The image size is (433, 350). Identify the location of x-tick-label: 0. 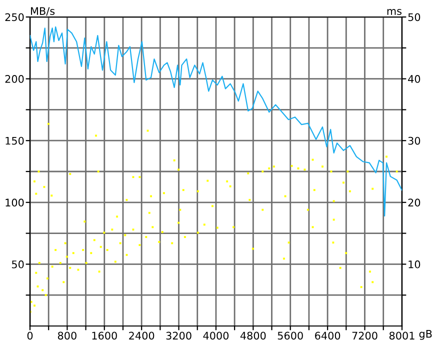
(30, 336).